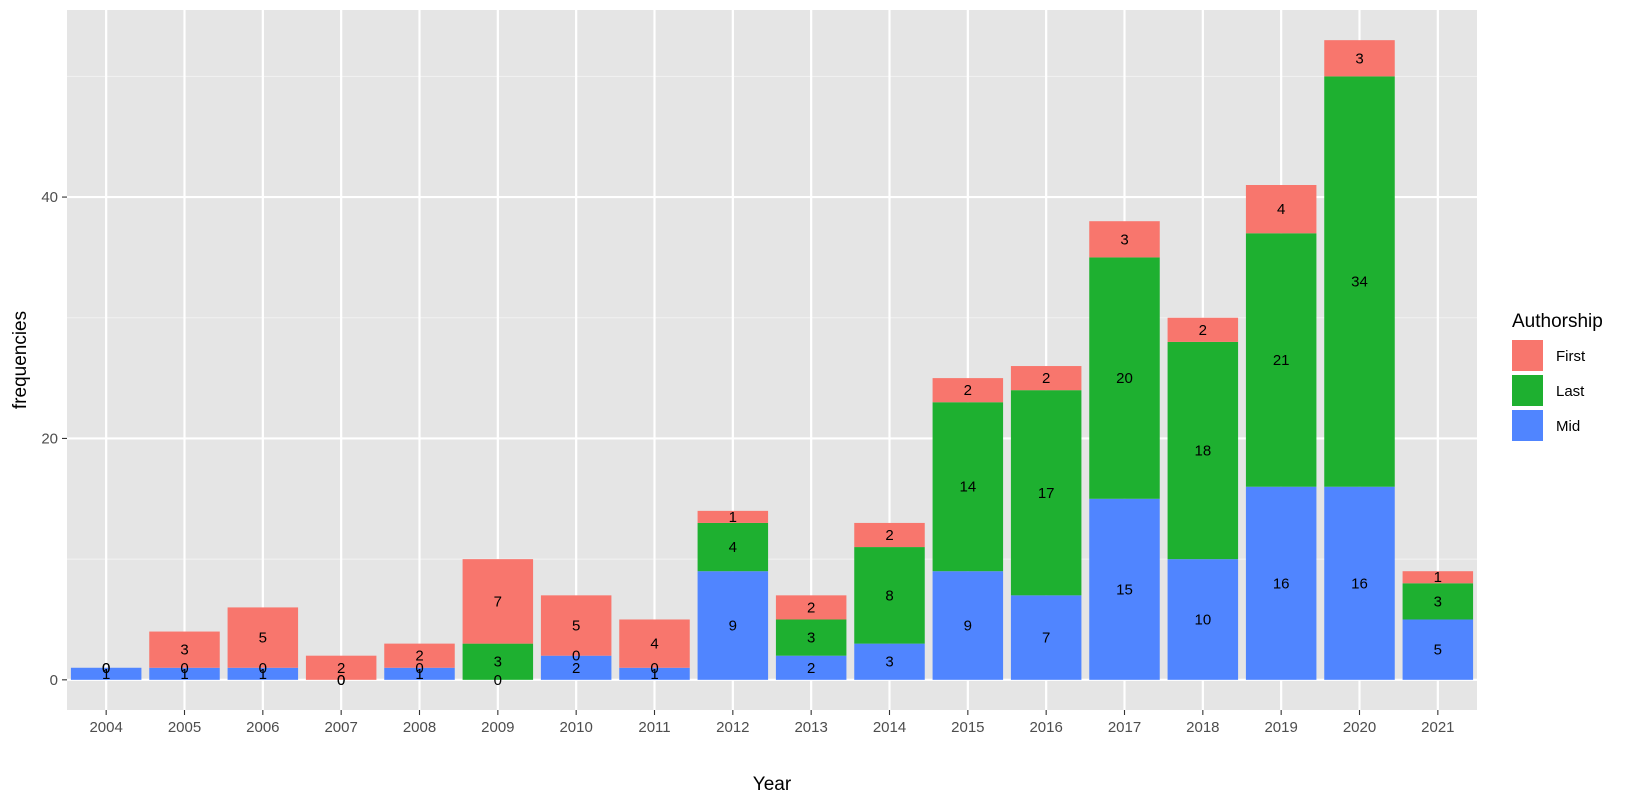 The height and width of the screenshot is (800, 1626). I want to click on data-label-last-2012: 4, so click(733, 547).